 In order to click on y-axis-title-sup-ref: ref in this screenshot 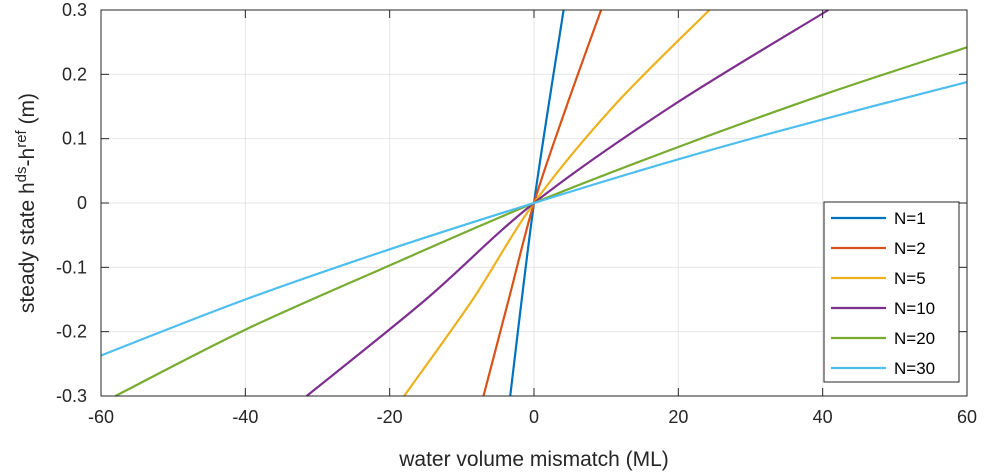, I will do `click(21, 138)`.